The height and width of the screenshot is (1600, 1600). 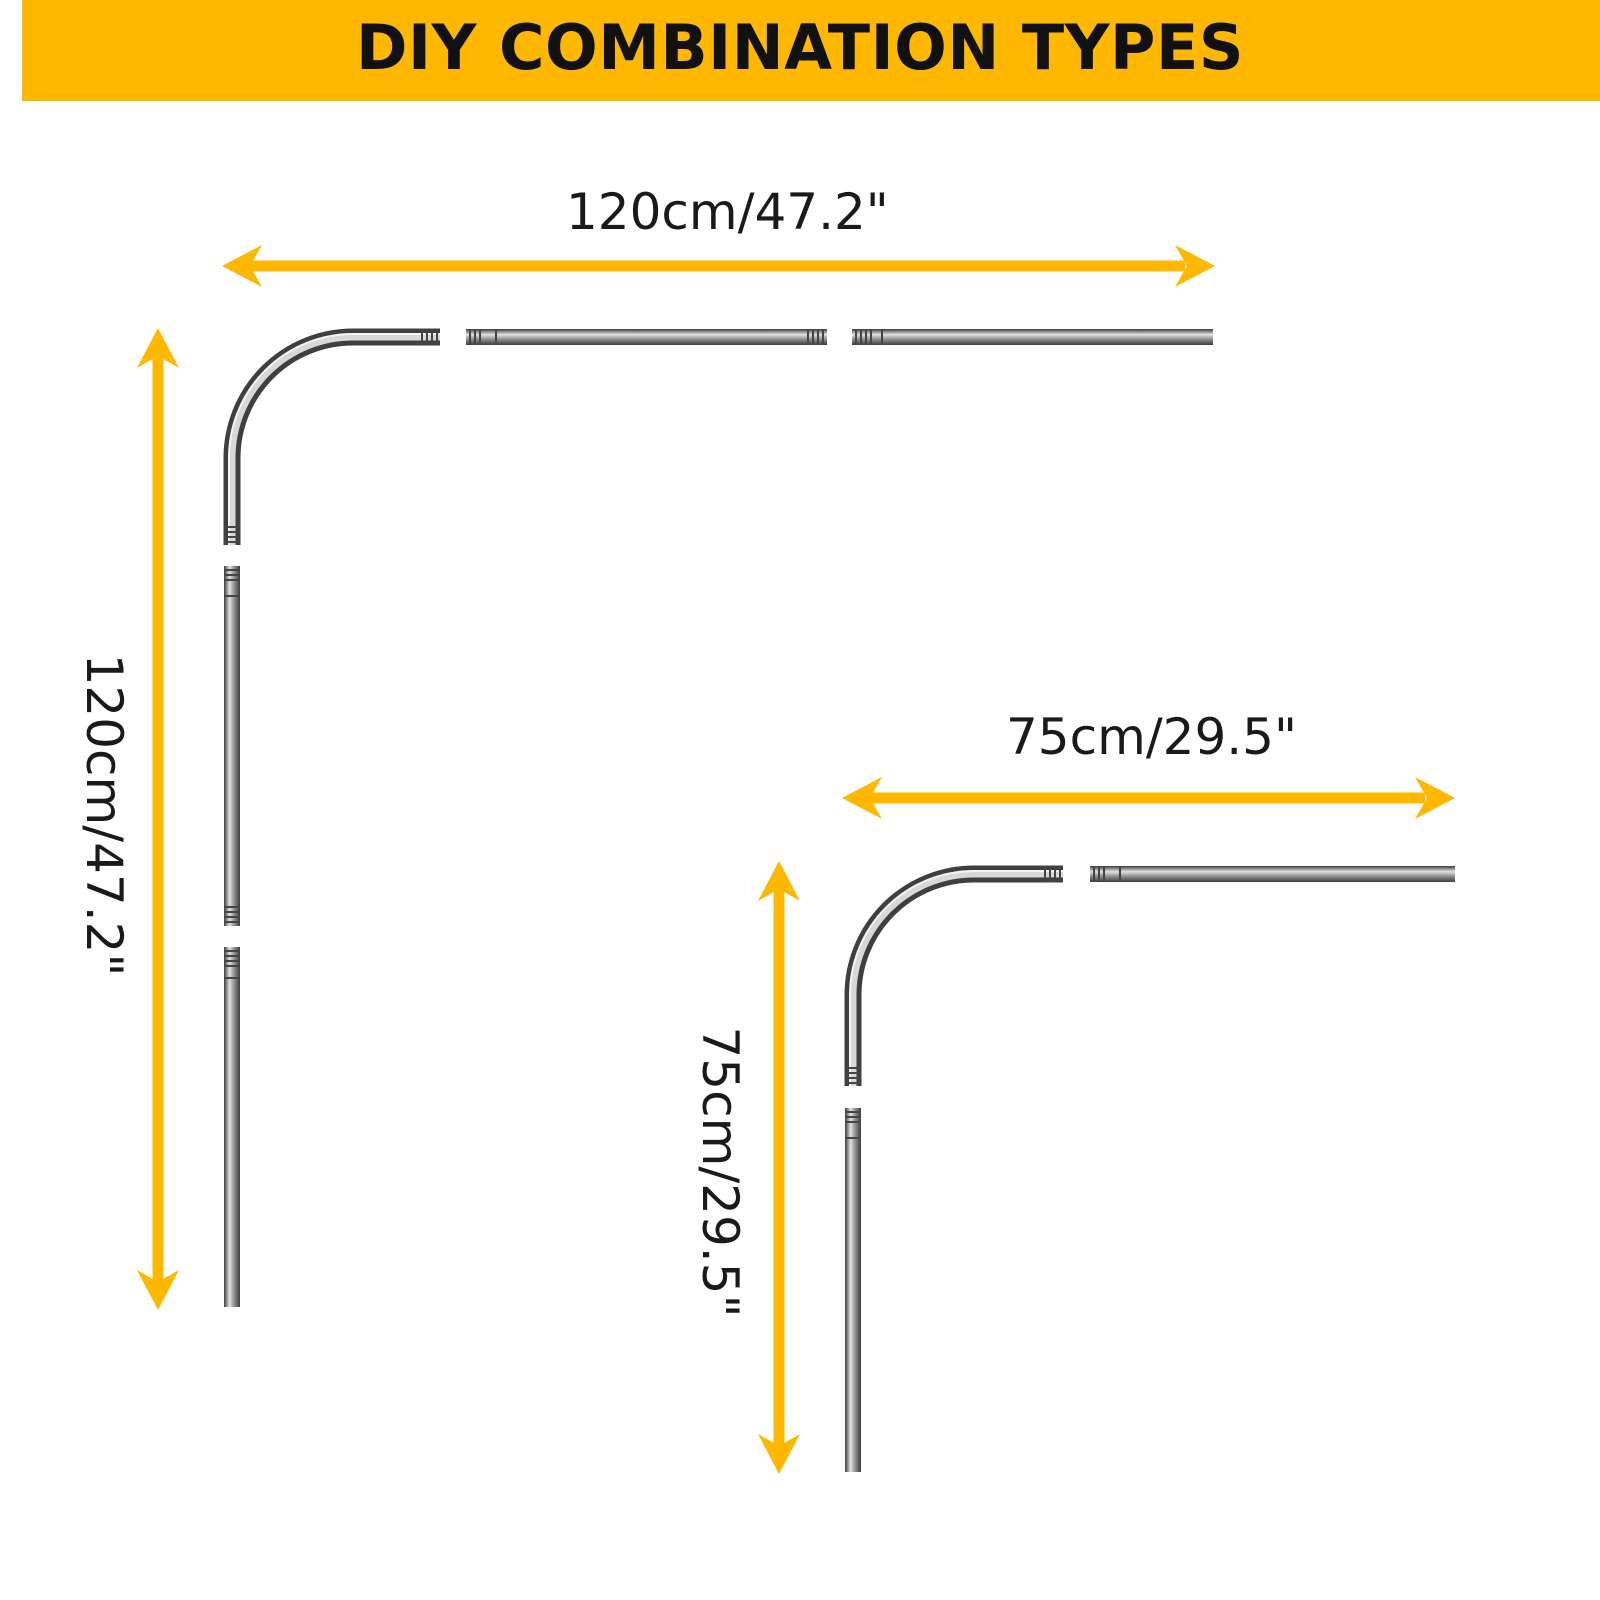 I want to click on large-corner-rod, so click(x=331, y=436).